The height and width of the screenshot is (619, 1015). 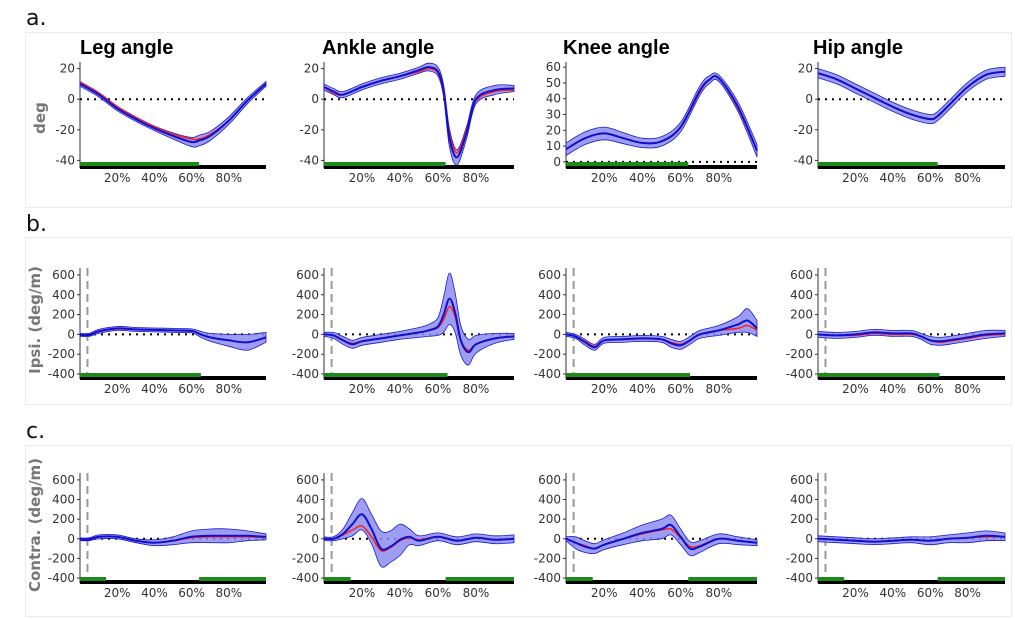 I want to click on row-label-a: a., so click(x=36, y=18).